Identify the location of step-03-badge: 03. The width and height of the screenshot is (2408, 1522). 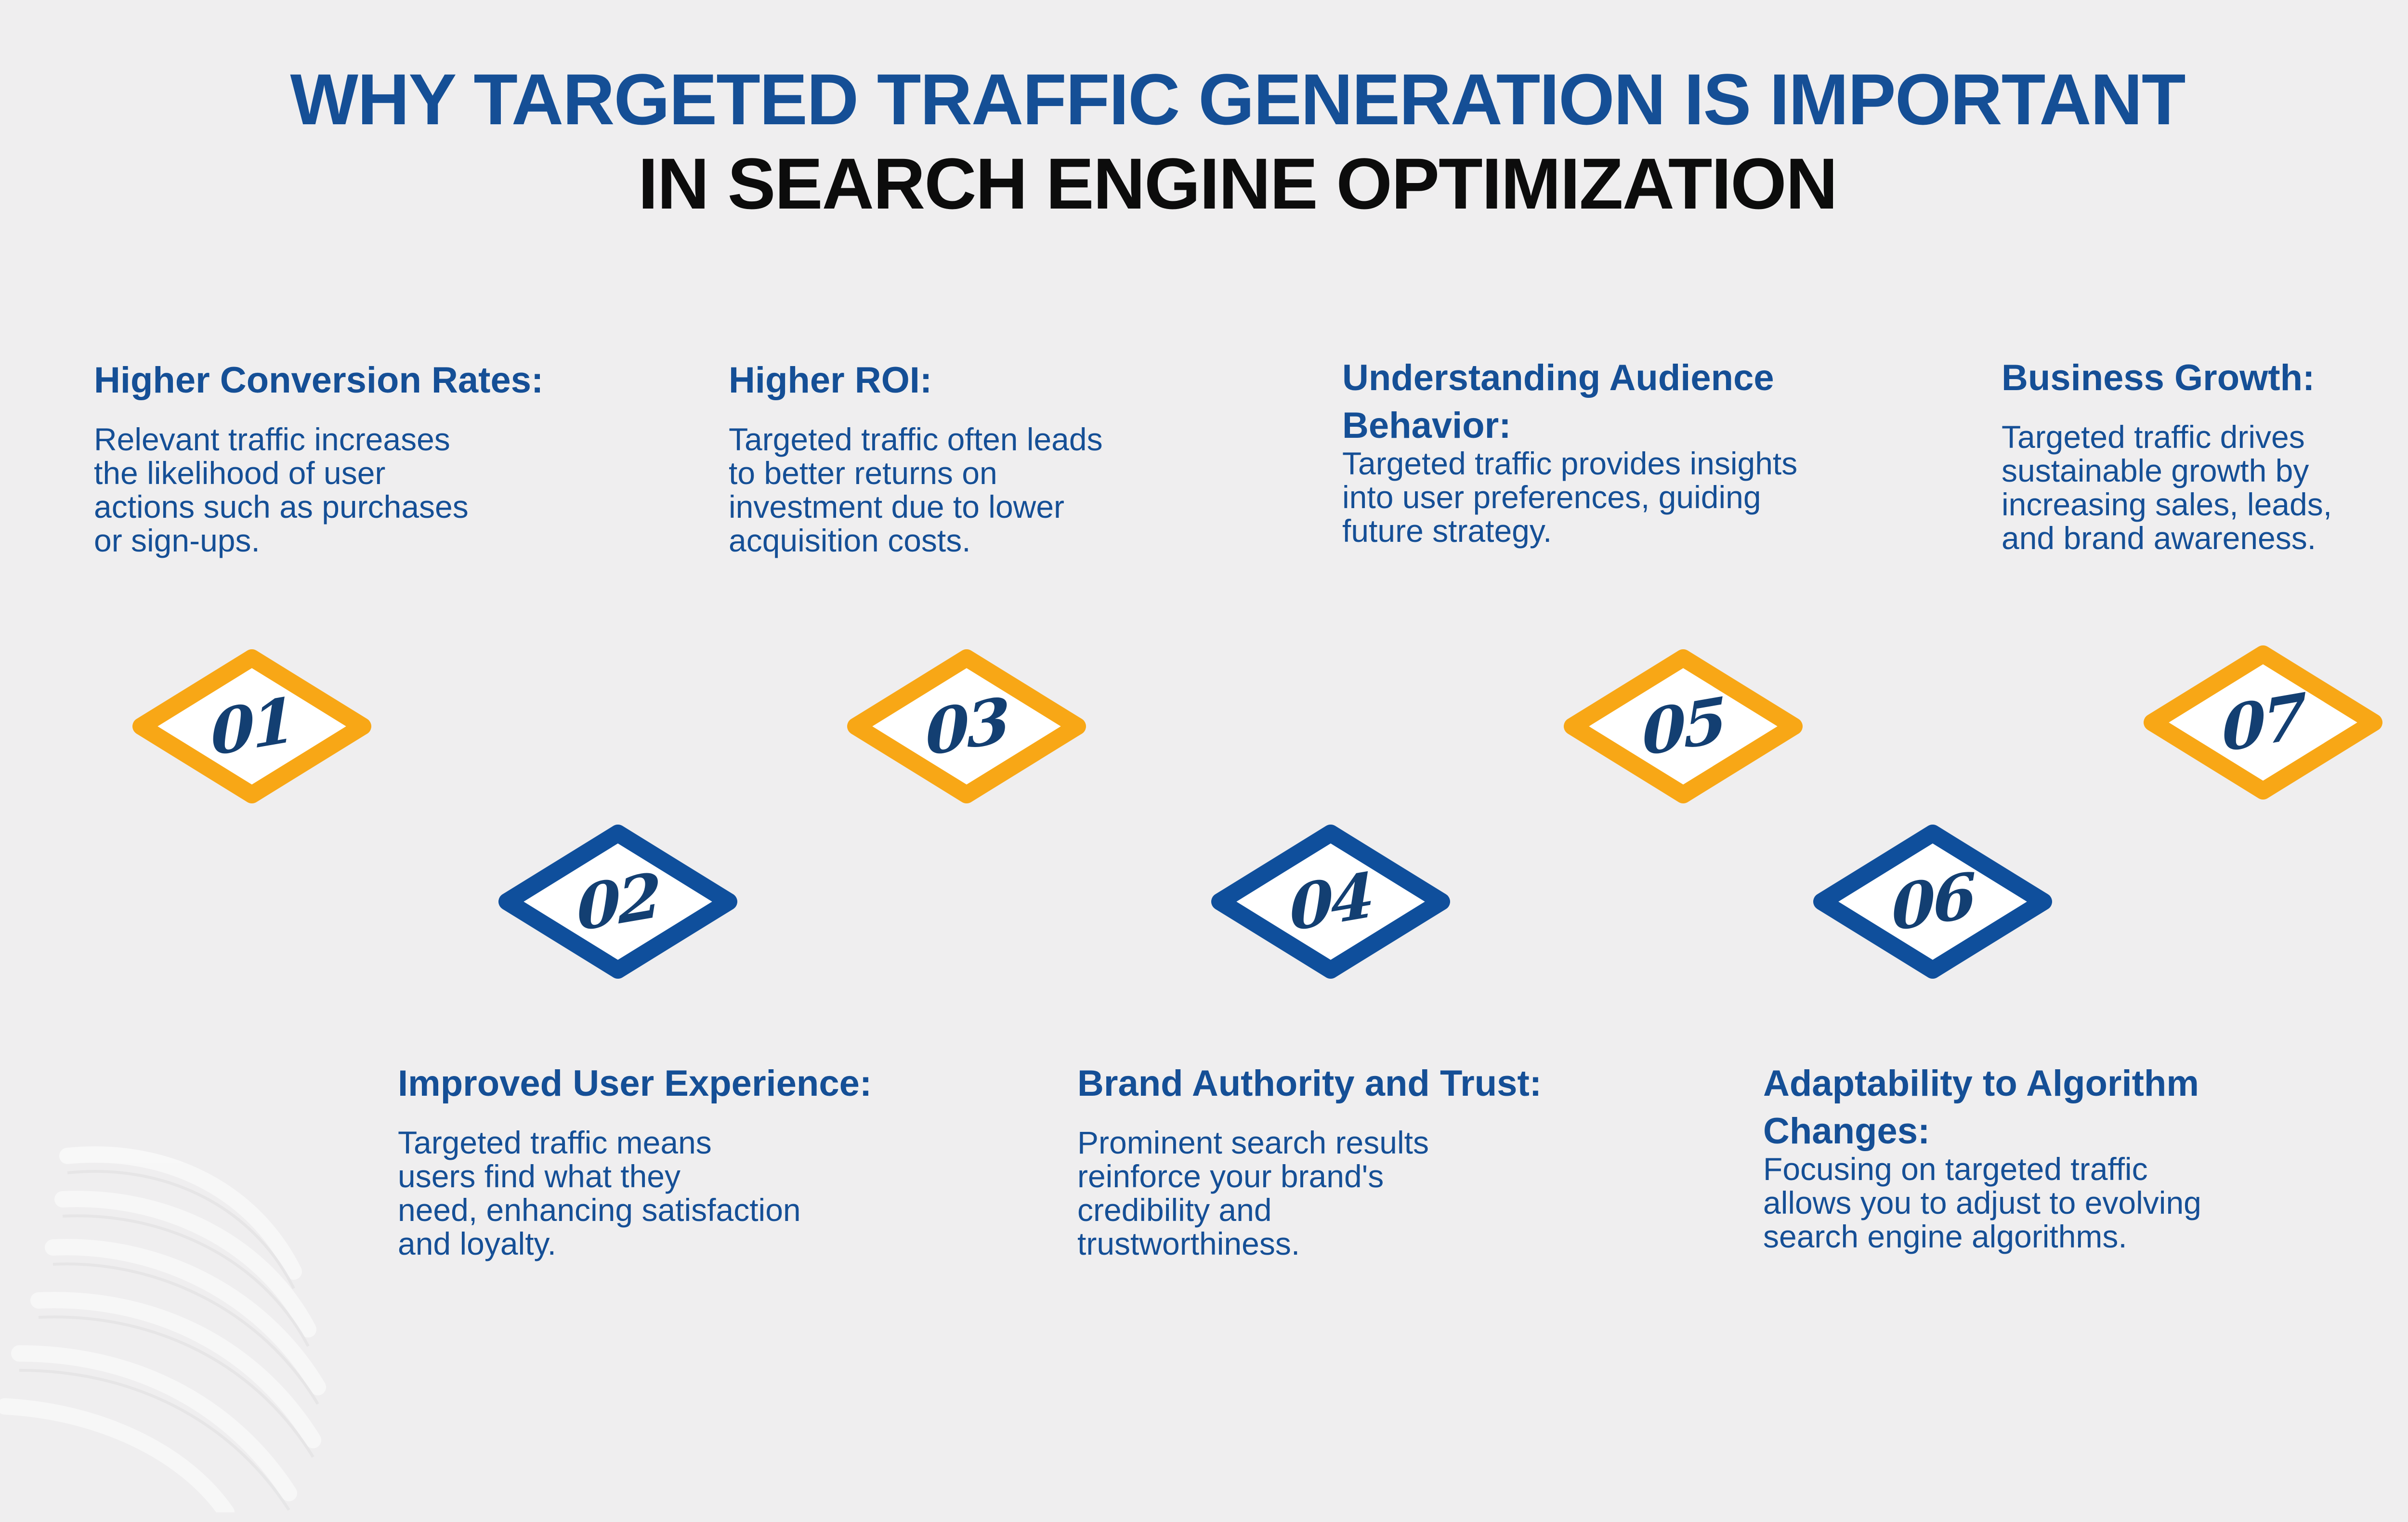
(966, 726).